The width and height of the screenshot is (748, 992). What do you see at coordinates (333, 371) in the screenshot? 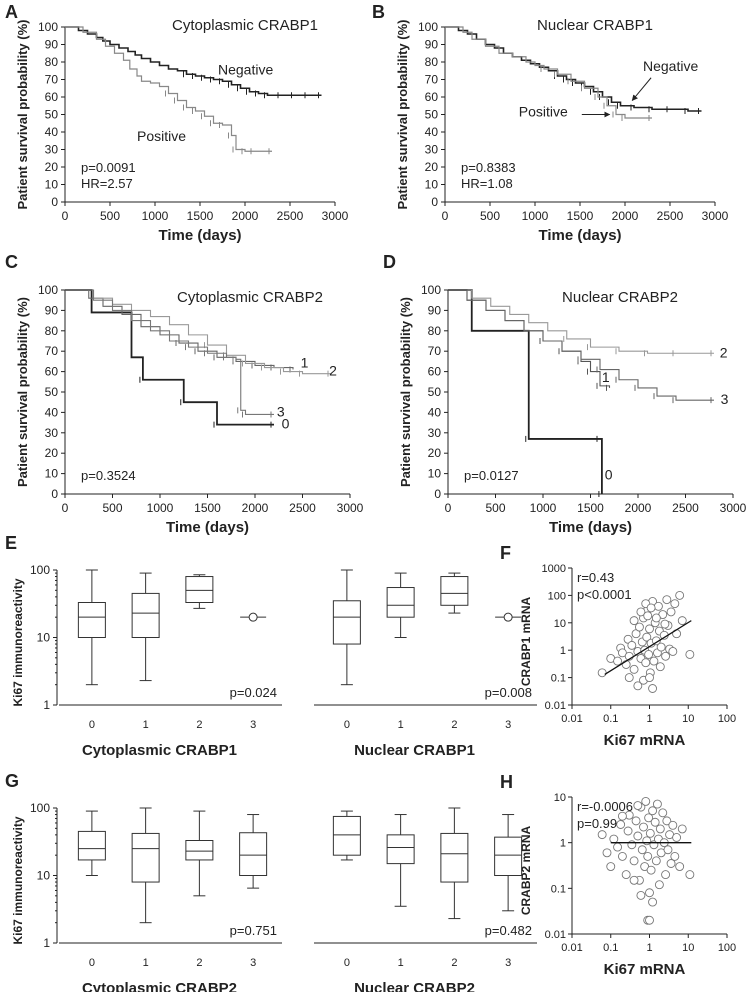
I see `curve-label: 2` at bounding box center [333, 371].